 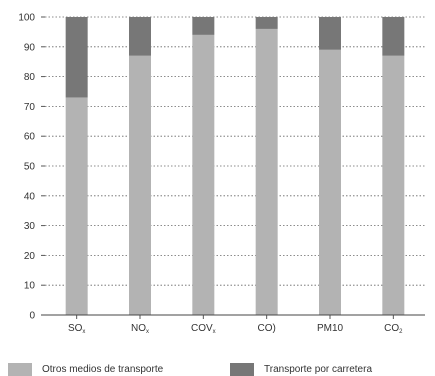 I want to click on x-tick-label: COVx, so click(x=203, y=329).